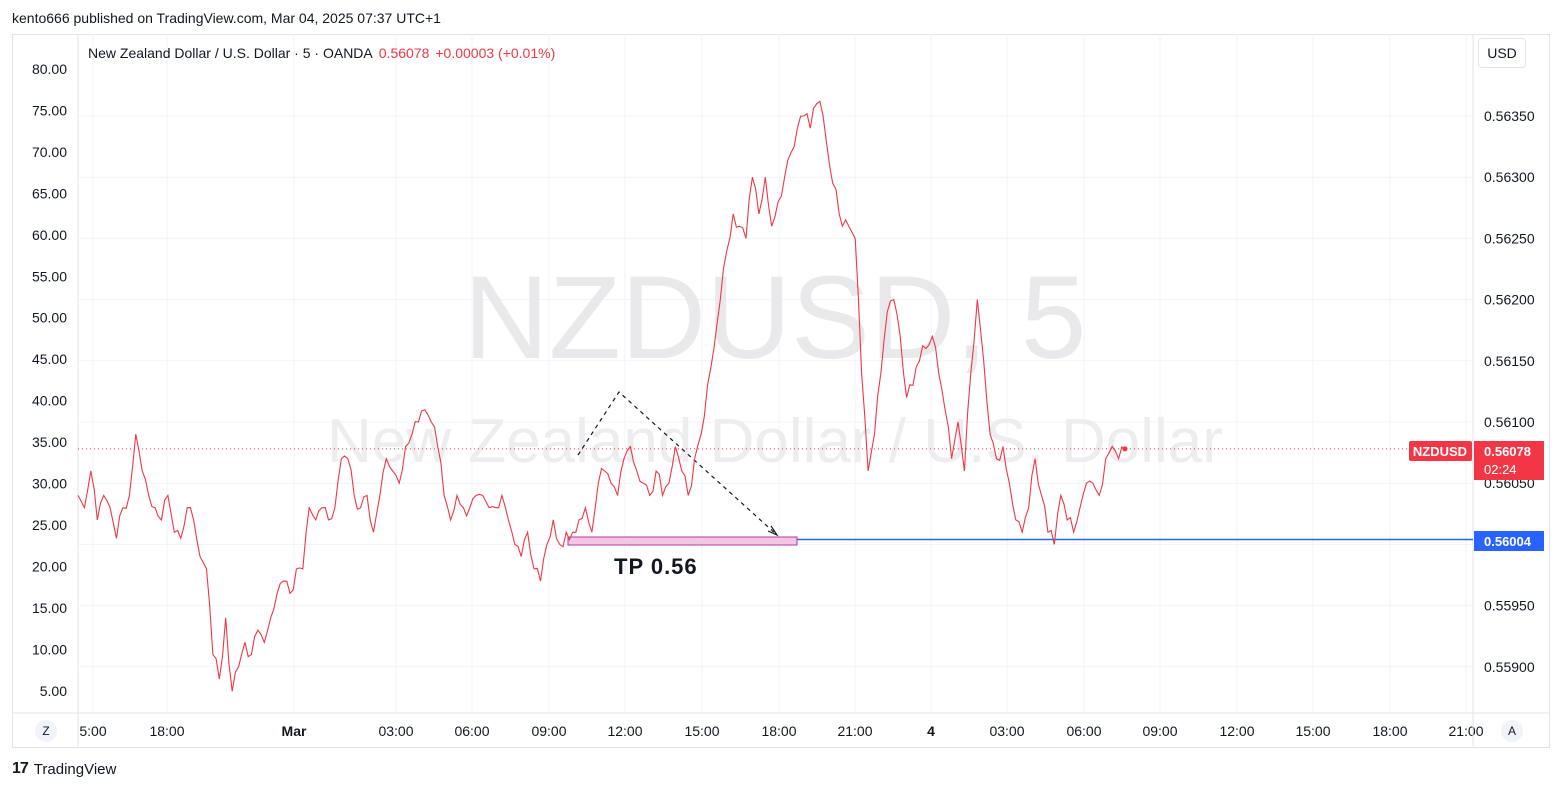 The width and height of the screenshot is (1563, 792). Describe the element at coordinates (49, 649) in the screenshot. I see `left-tick-label: 10.00` at that location.